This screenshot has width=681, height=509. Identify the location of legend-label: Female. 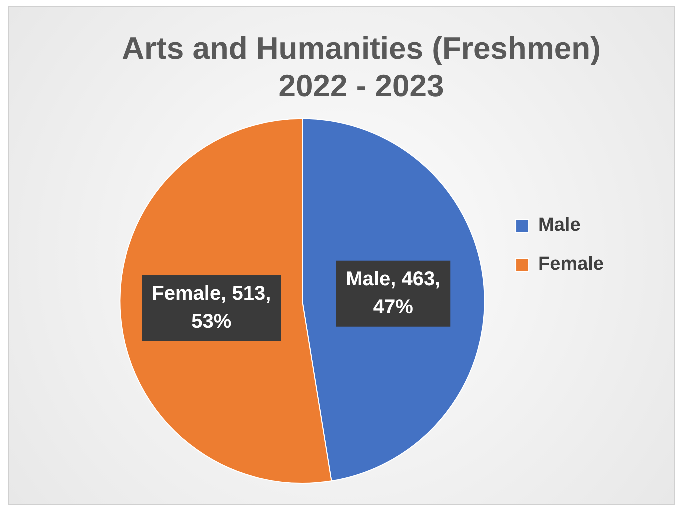
(571, 265).